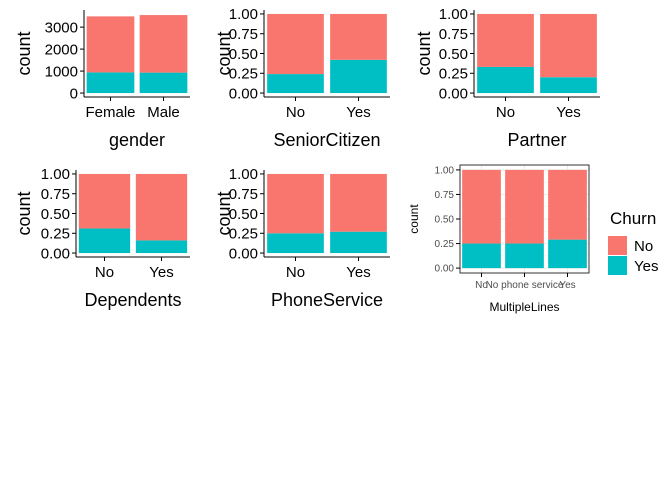  Describe the element at coordinates (163, 83) in the screenshot. I see `bar-yes-Male` at that location.